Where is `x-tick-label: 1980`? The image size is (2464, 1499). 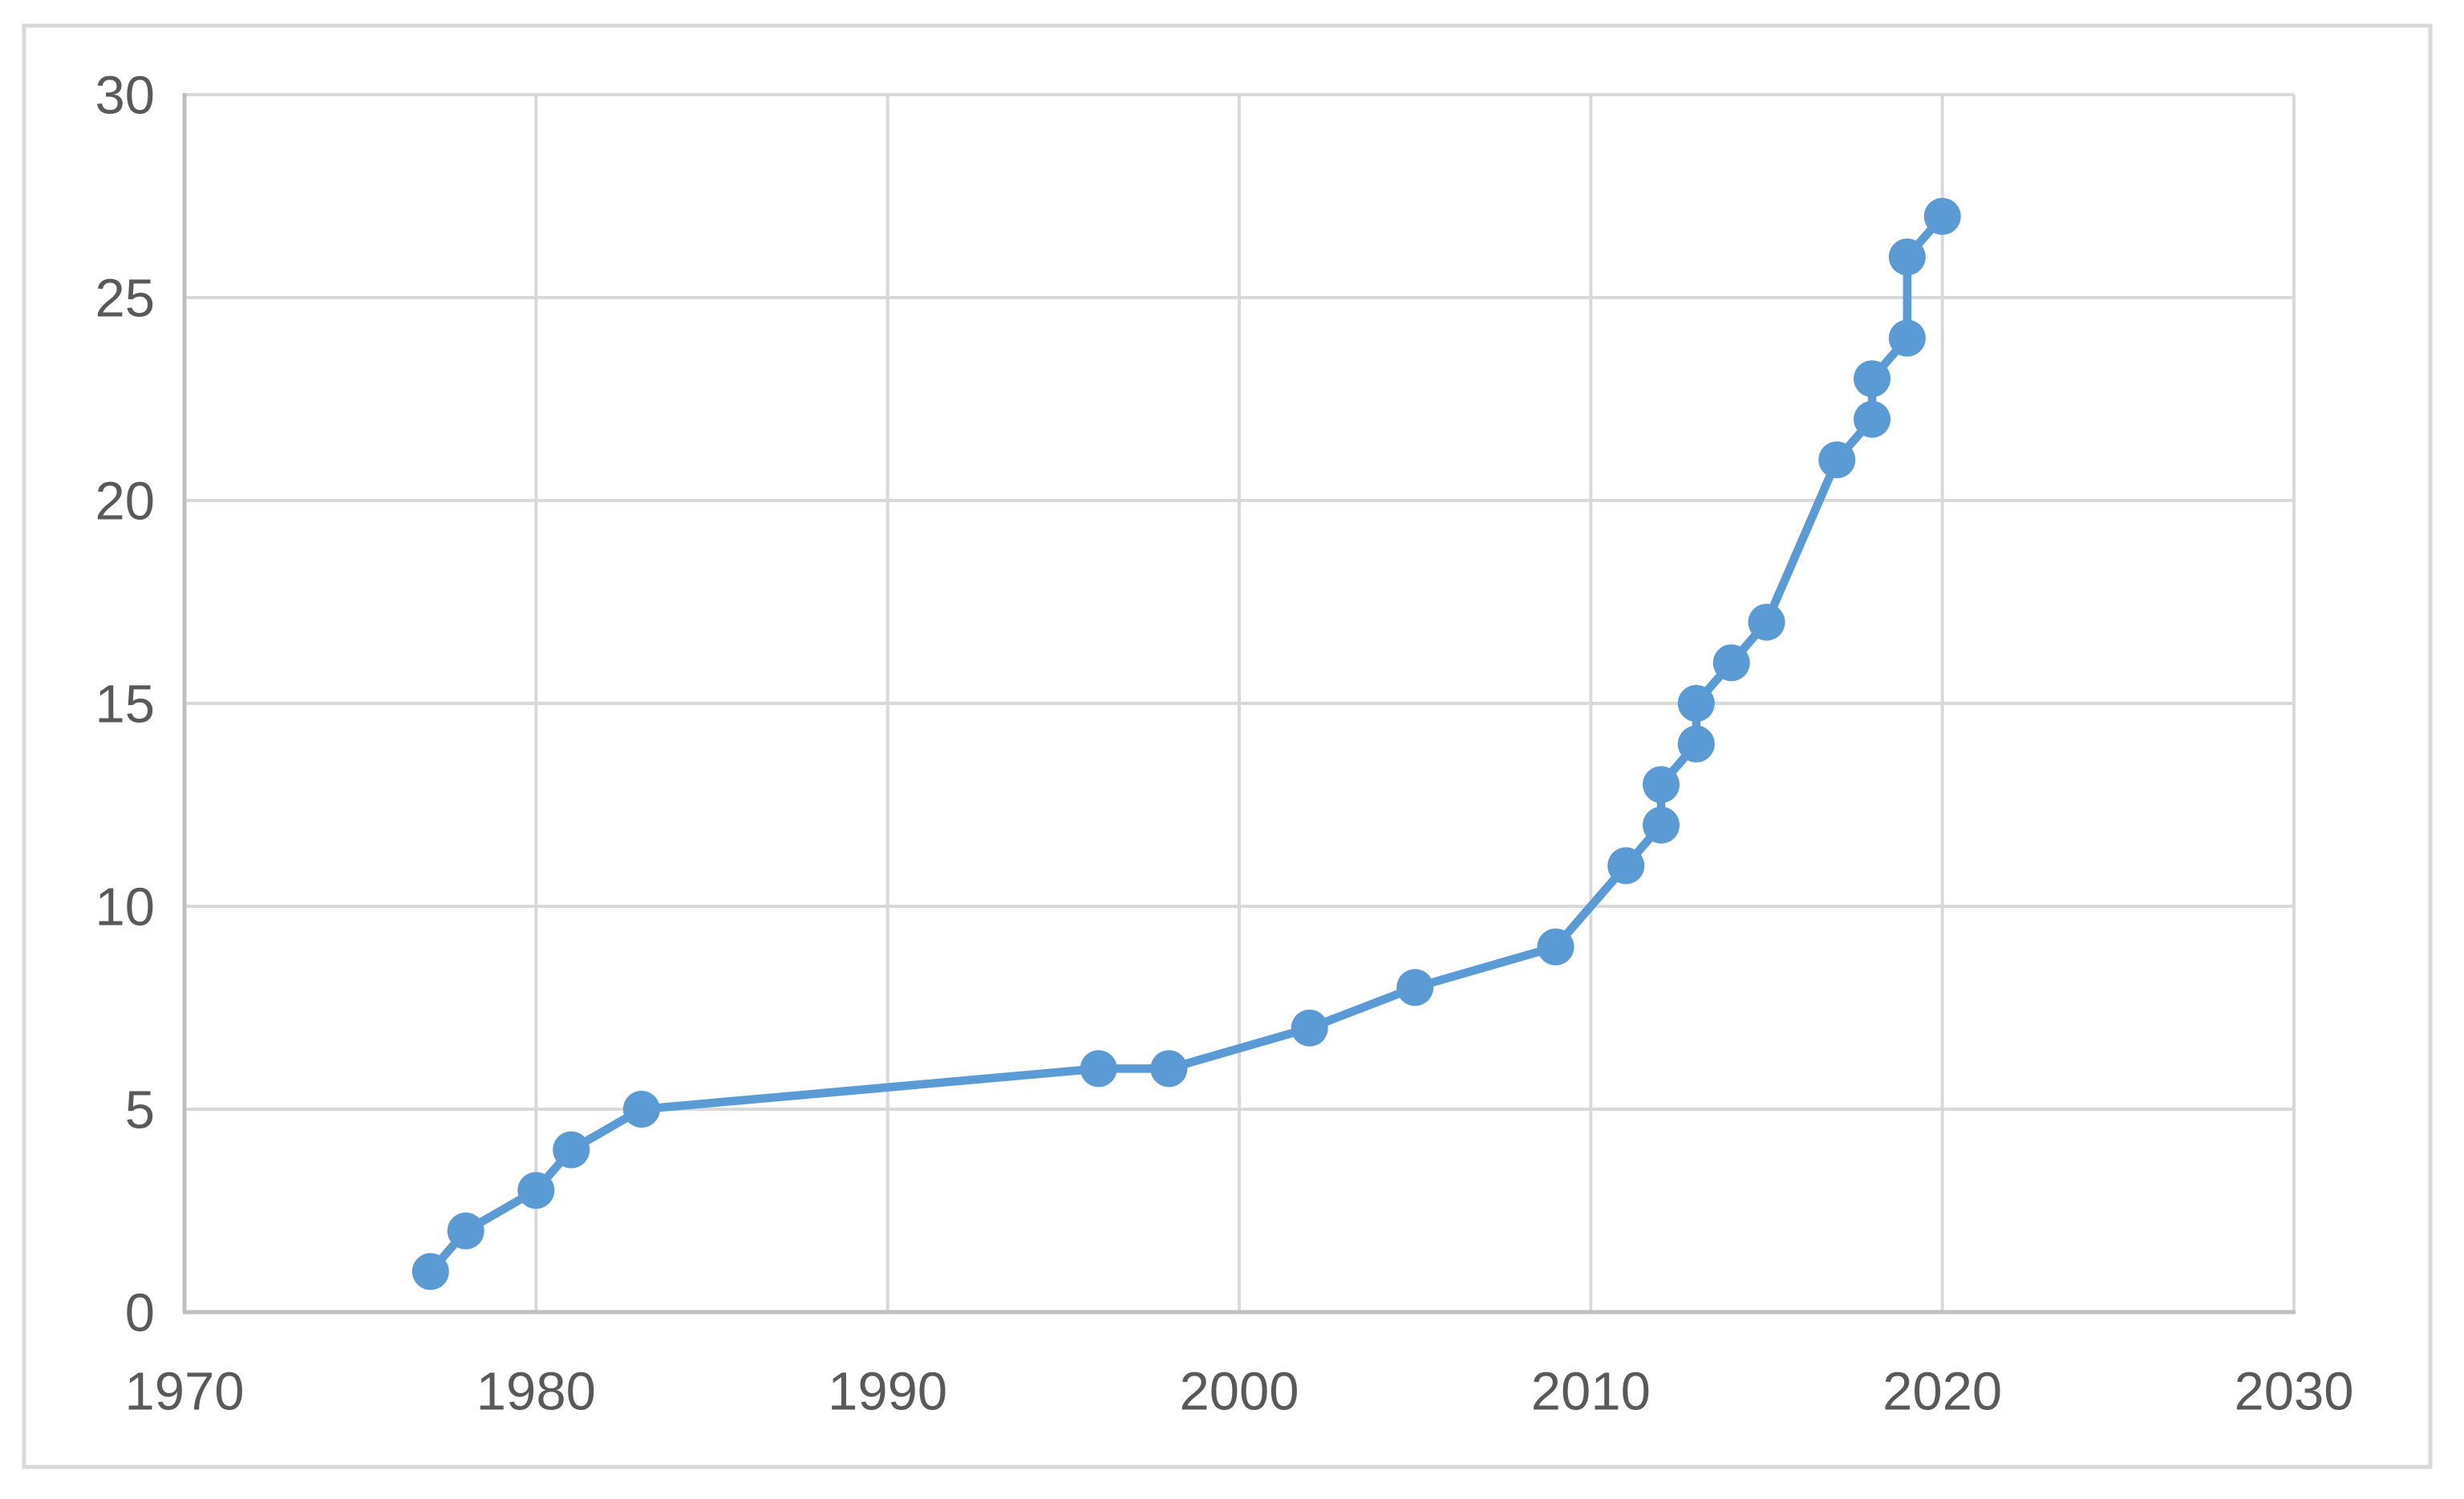 x-tick-label: 1980 is located at coordinates (536, 1391).